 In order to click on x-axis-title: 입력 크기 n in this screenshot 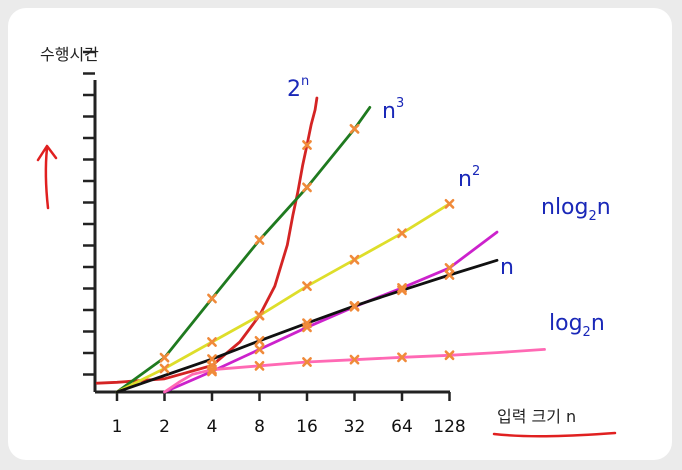, I will do `click(536, 416)`.